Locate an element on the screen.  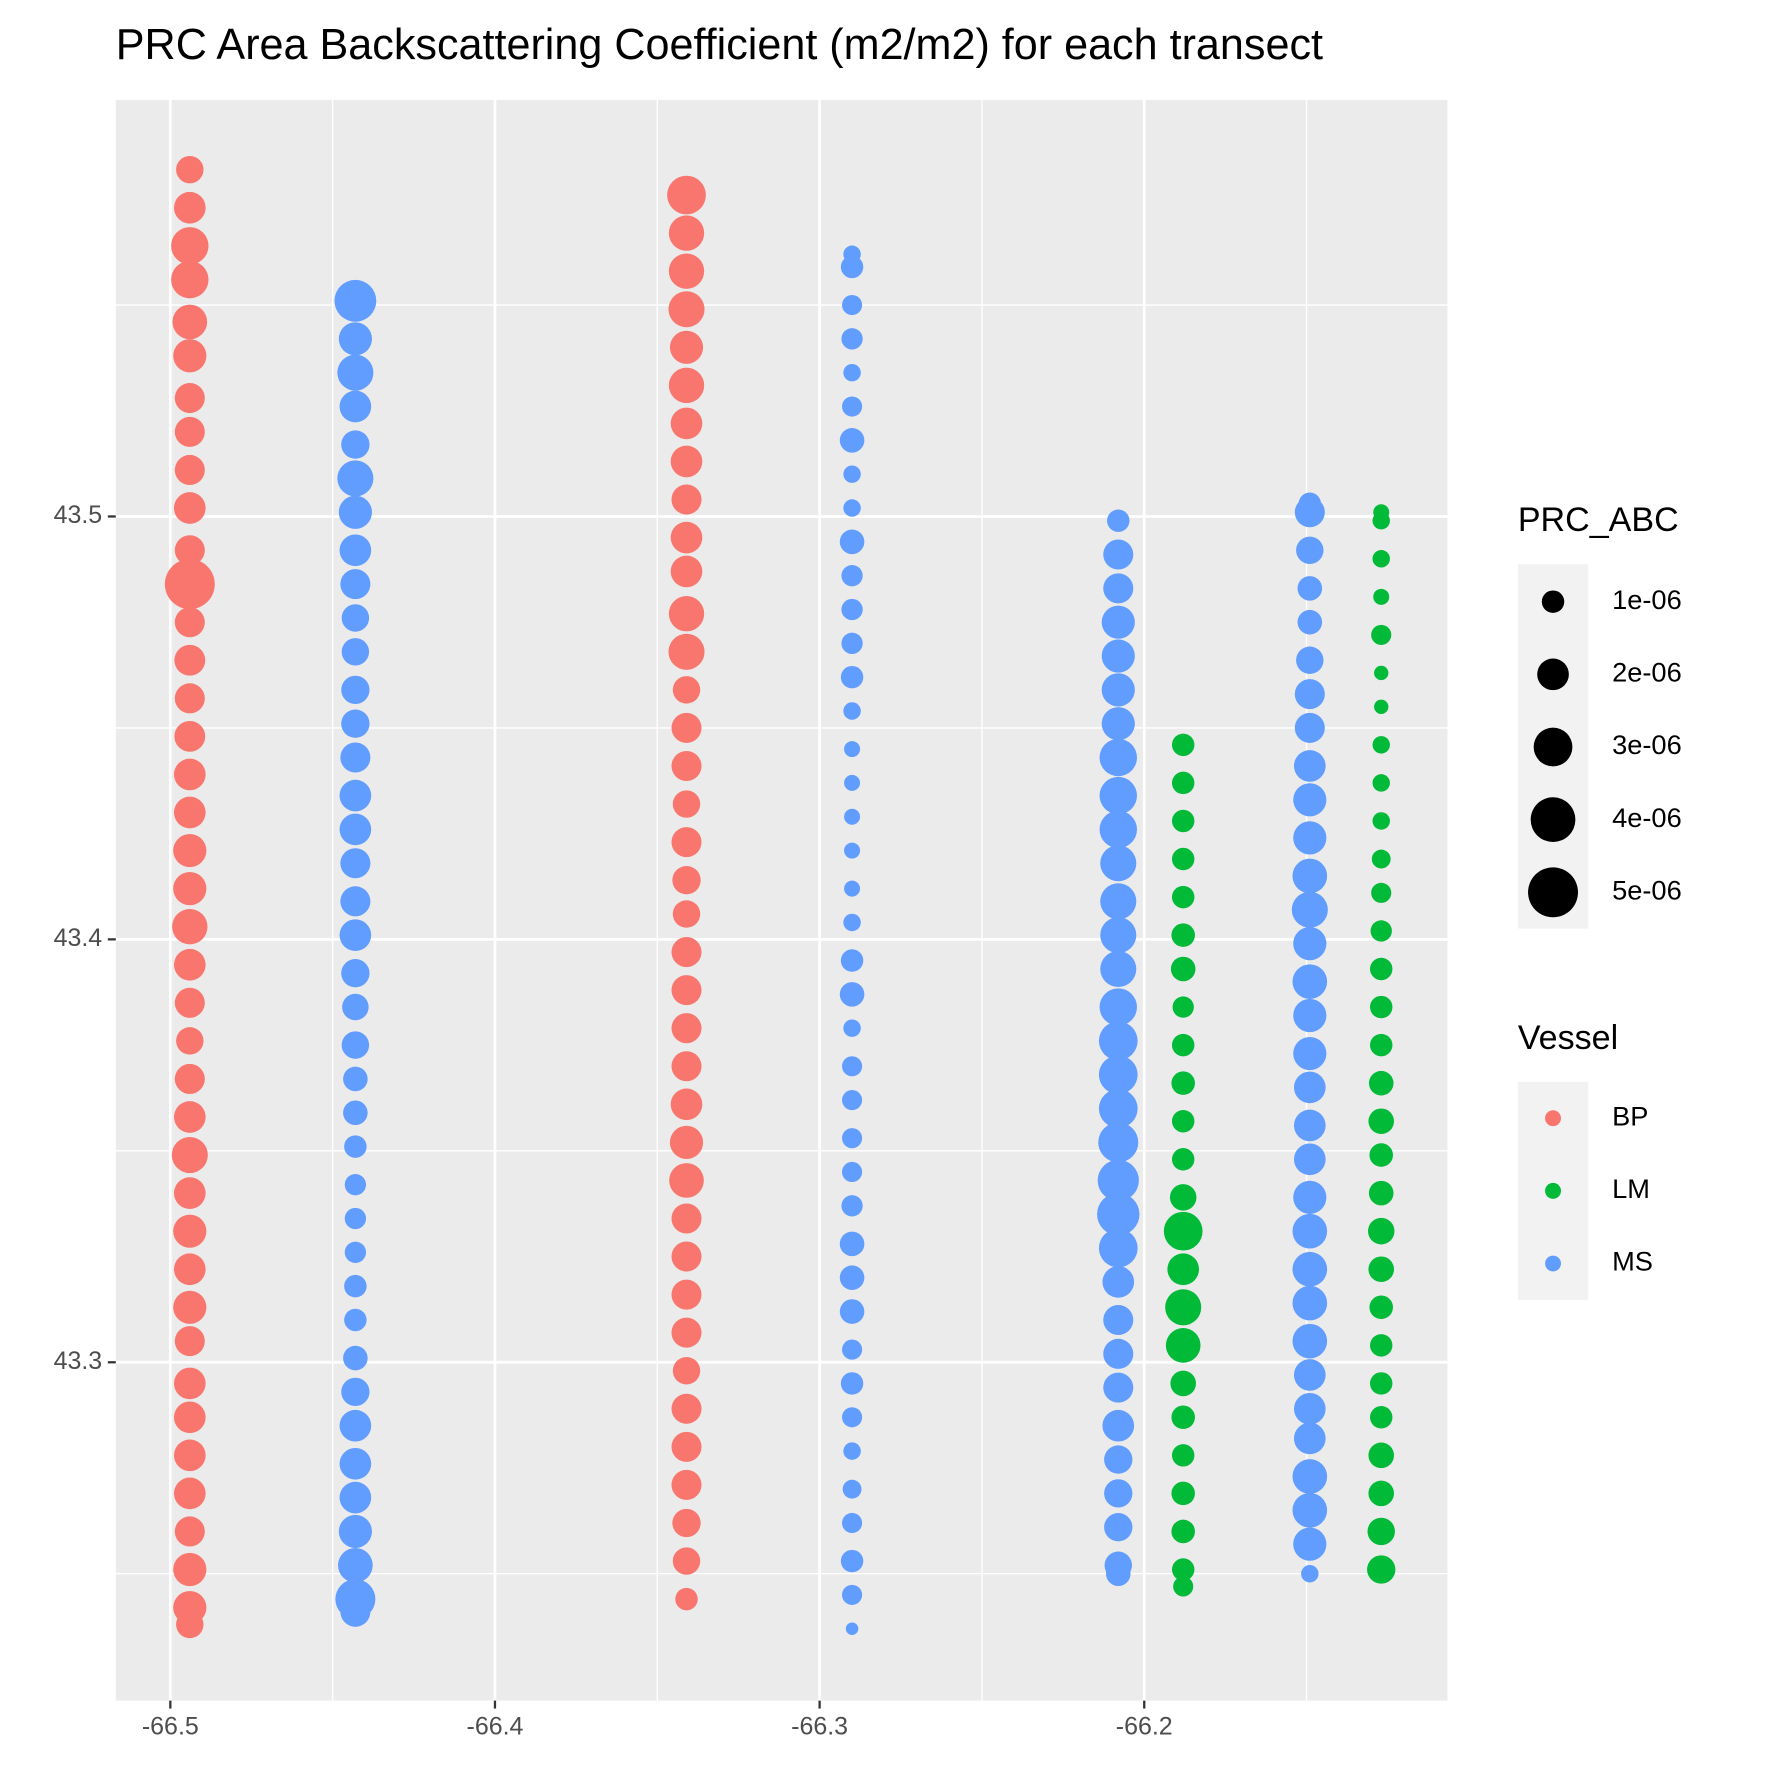
x-tick-label: -66.3 is located at coordinates (819, 1726).